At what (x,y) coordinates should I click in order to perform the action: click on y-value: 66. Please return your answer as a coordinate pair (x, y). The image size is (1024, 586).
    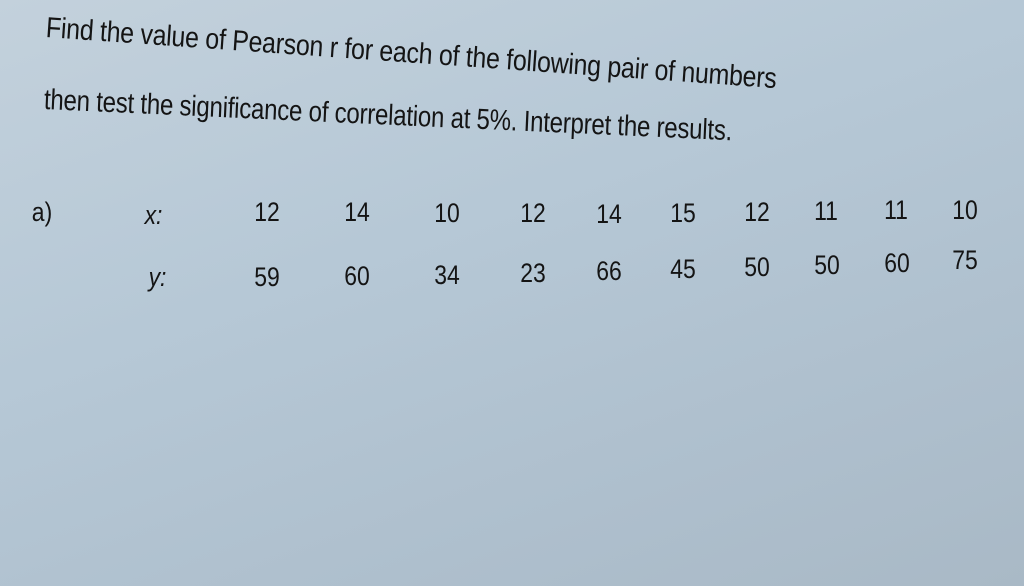
    Looking at the image, I should click on (609, 271).